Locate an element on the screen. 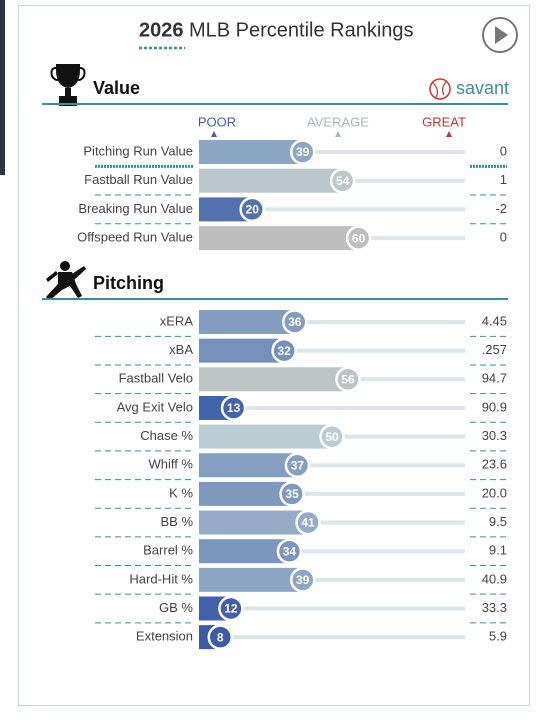 This screenshot has width=539, height=720. percentile-label: 20 is located at coordinates (253, 210).